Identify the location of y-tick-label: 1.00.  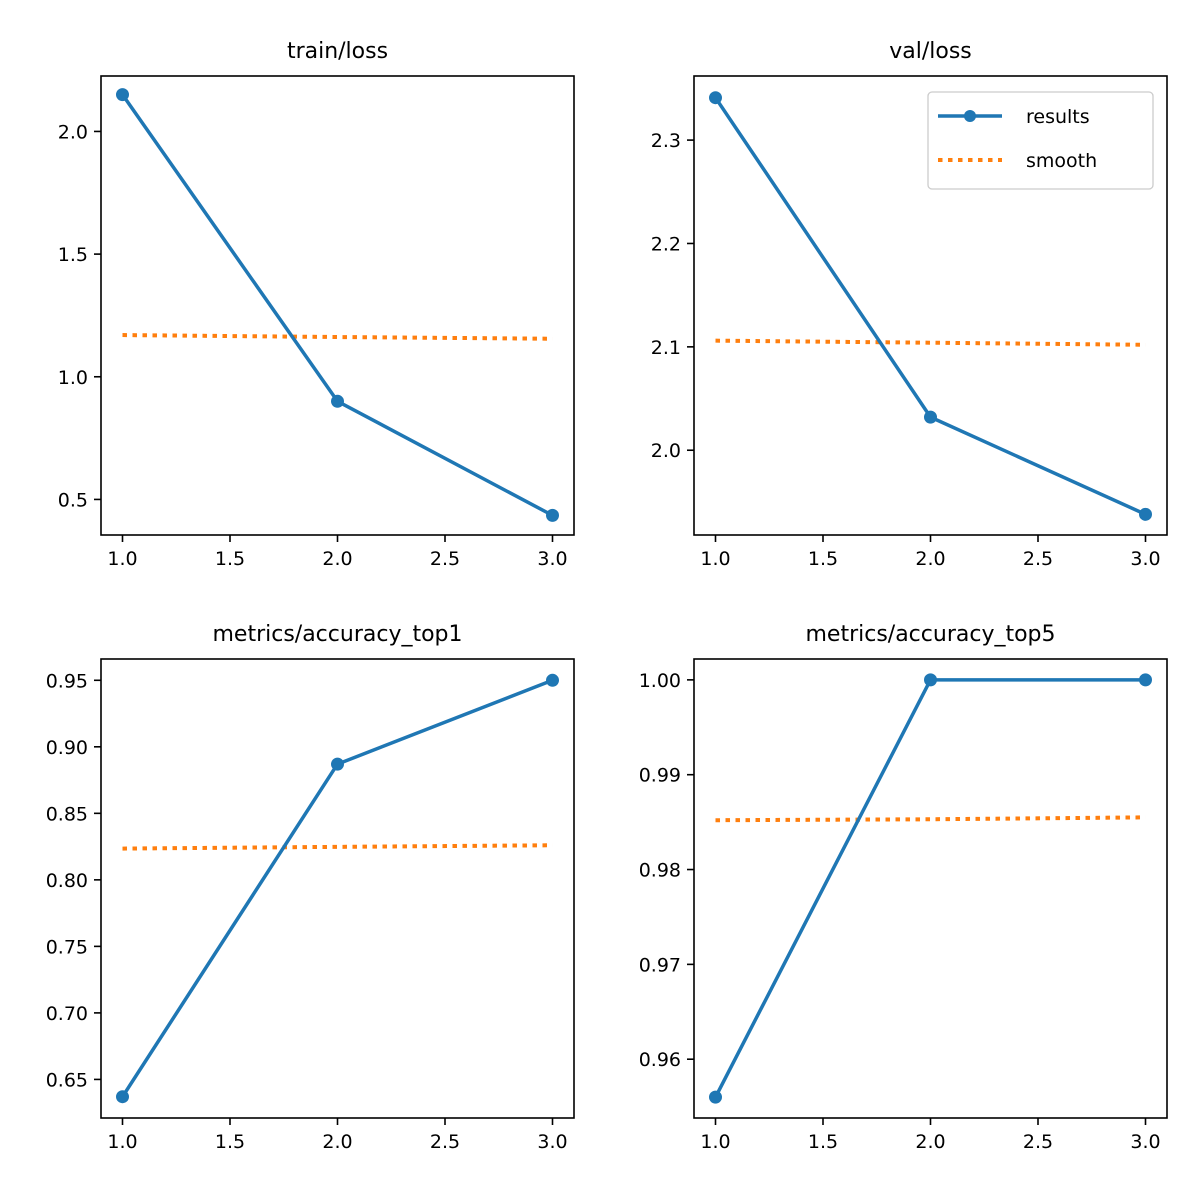
(660, 681).